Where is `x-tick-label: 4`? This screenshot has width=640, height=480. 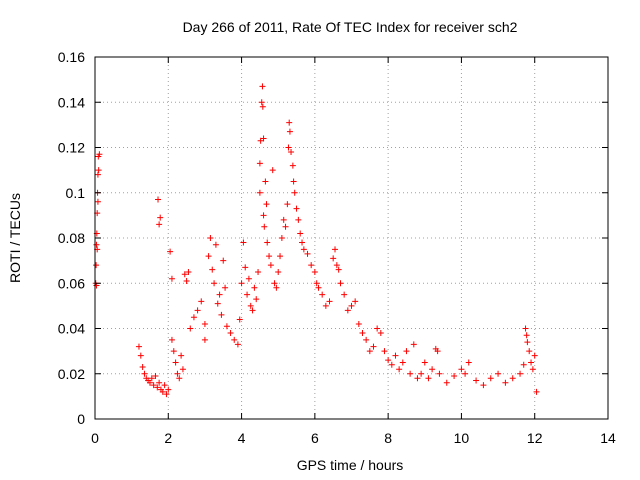 x-tick-label: 4 is located at coordinates (242, 438).